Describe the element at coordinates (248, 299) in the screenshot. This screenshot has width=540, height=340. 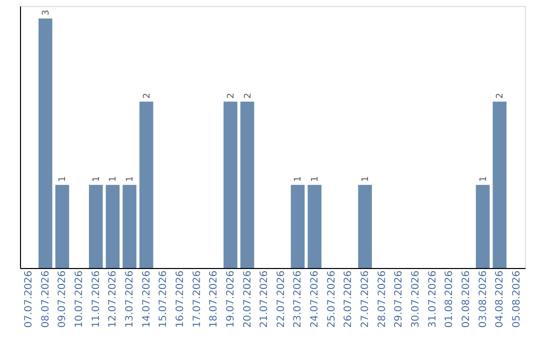
I see `x-tick-label: 20.07.2026` at that location.